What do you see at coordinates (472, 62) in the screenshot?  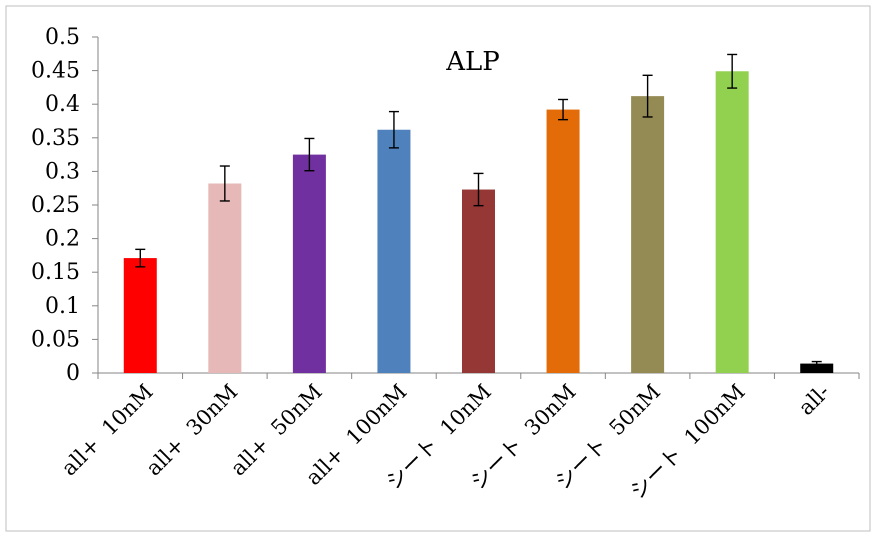 I see `chart-title: ALP` at bounding box center [472, 62].